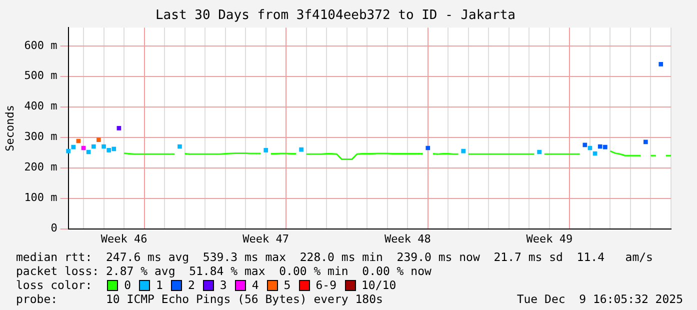 The height and width of the screenshot is (310, 697). Describe the element at coordinates (599, 299) in the screenshot. I see `text: Tue Dec 9 16:05:32 2025` at that location.